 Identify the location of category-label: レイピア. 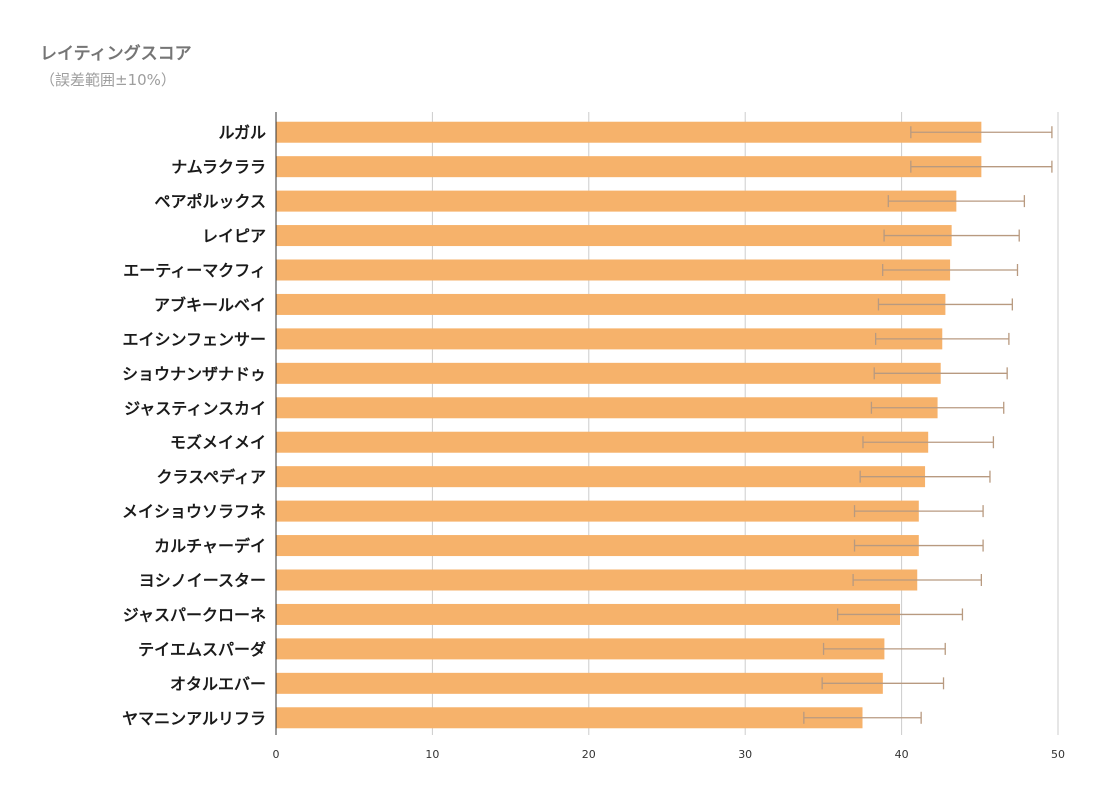
(234, 236).